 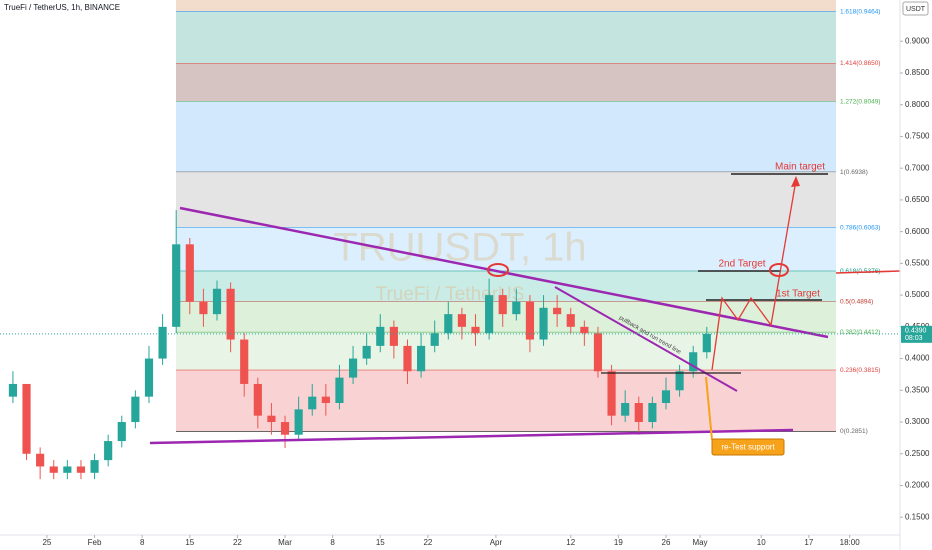 What do you see at coordinates (916, 9) in the screenshot?
I see `currency: USDT` at bounding box center [916, 9].